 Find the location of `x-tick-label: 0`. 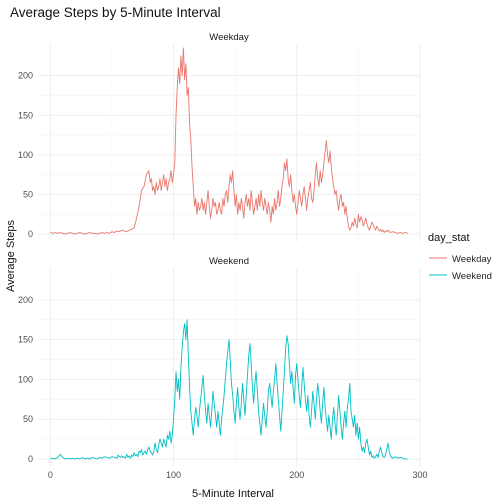

x-tick-label: 0 is located at coordinates (50, 475).